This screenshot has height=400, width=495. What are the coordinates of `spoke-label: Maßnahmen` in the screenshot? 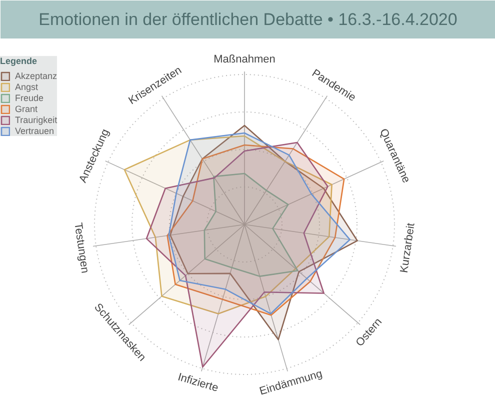 It's located at (245, 60).